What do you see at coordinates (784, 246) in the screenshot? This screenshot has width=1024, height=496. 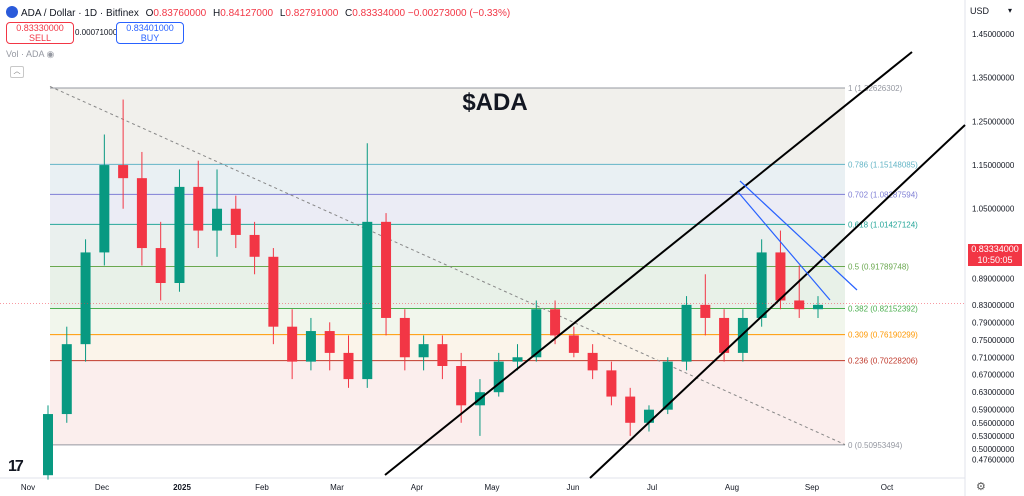 I see `blue-channel-lower` at bounding box center [784, 246].